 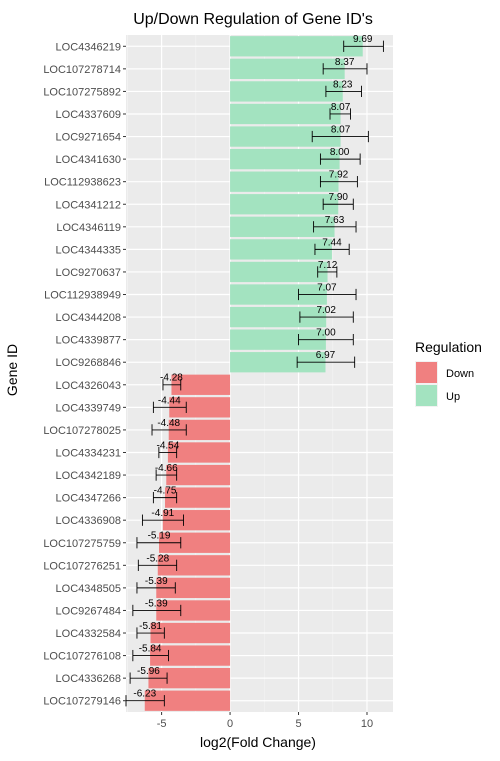 I want to click on y-tick-label: LOC4346219, so click(x=88, y=47).